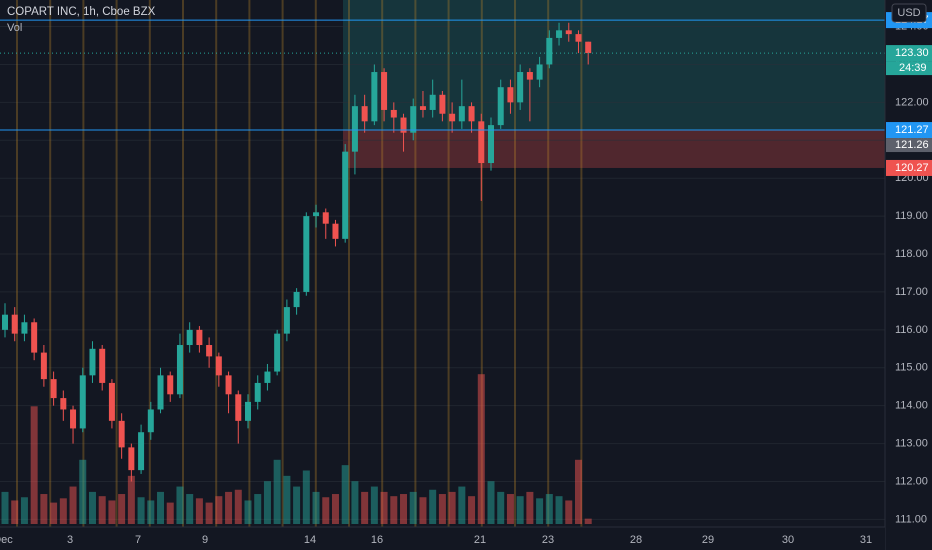  I want to click on last-price-label-box, so click(909, 53).